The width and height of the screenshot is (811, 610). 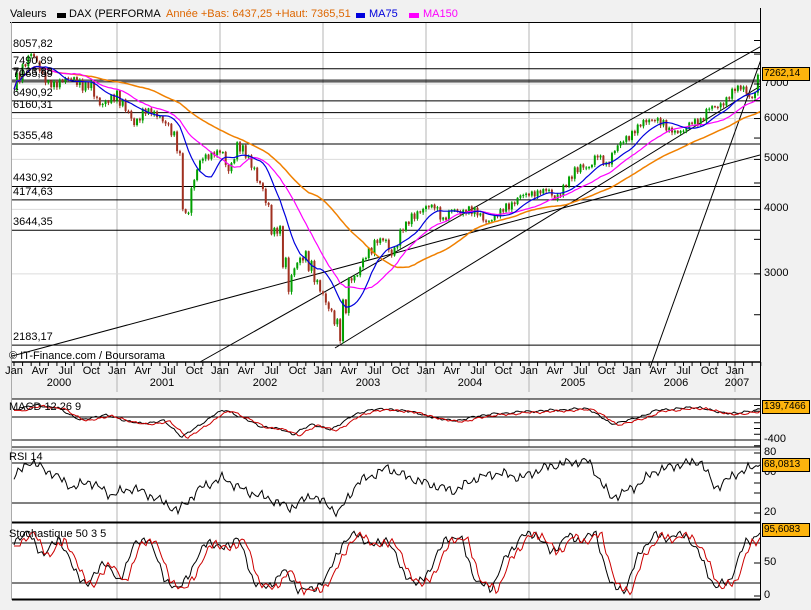 I want to click on price-level-label: 7490,89, so click(x=33, y=60).